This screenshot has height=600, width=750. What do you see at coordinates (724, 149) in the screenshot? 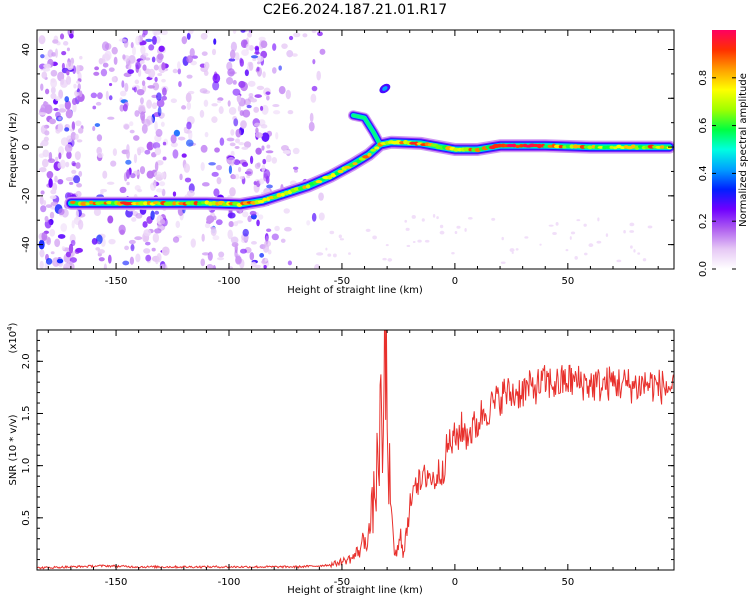
I see `colorbar-gradient` at bounding box center [724, 149].